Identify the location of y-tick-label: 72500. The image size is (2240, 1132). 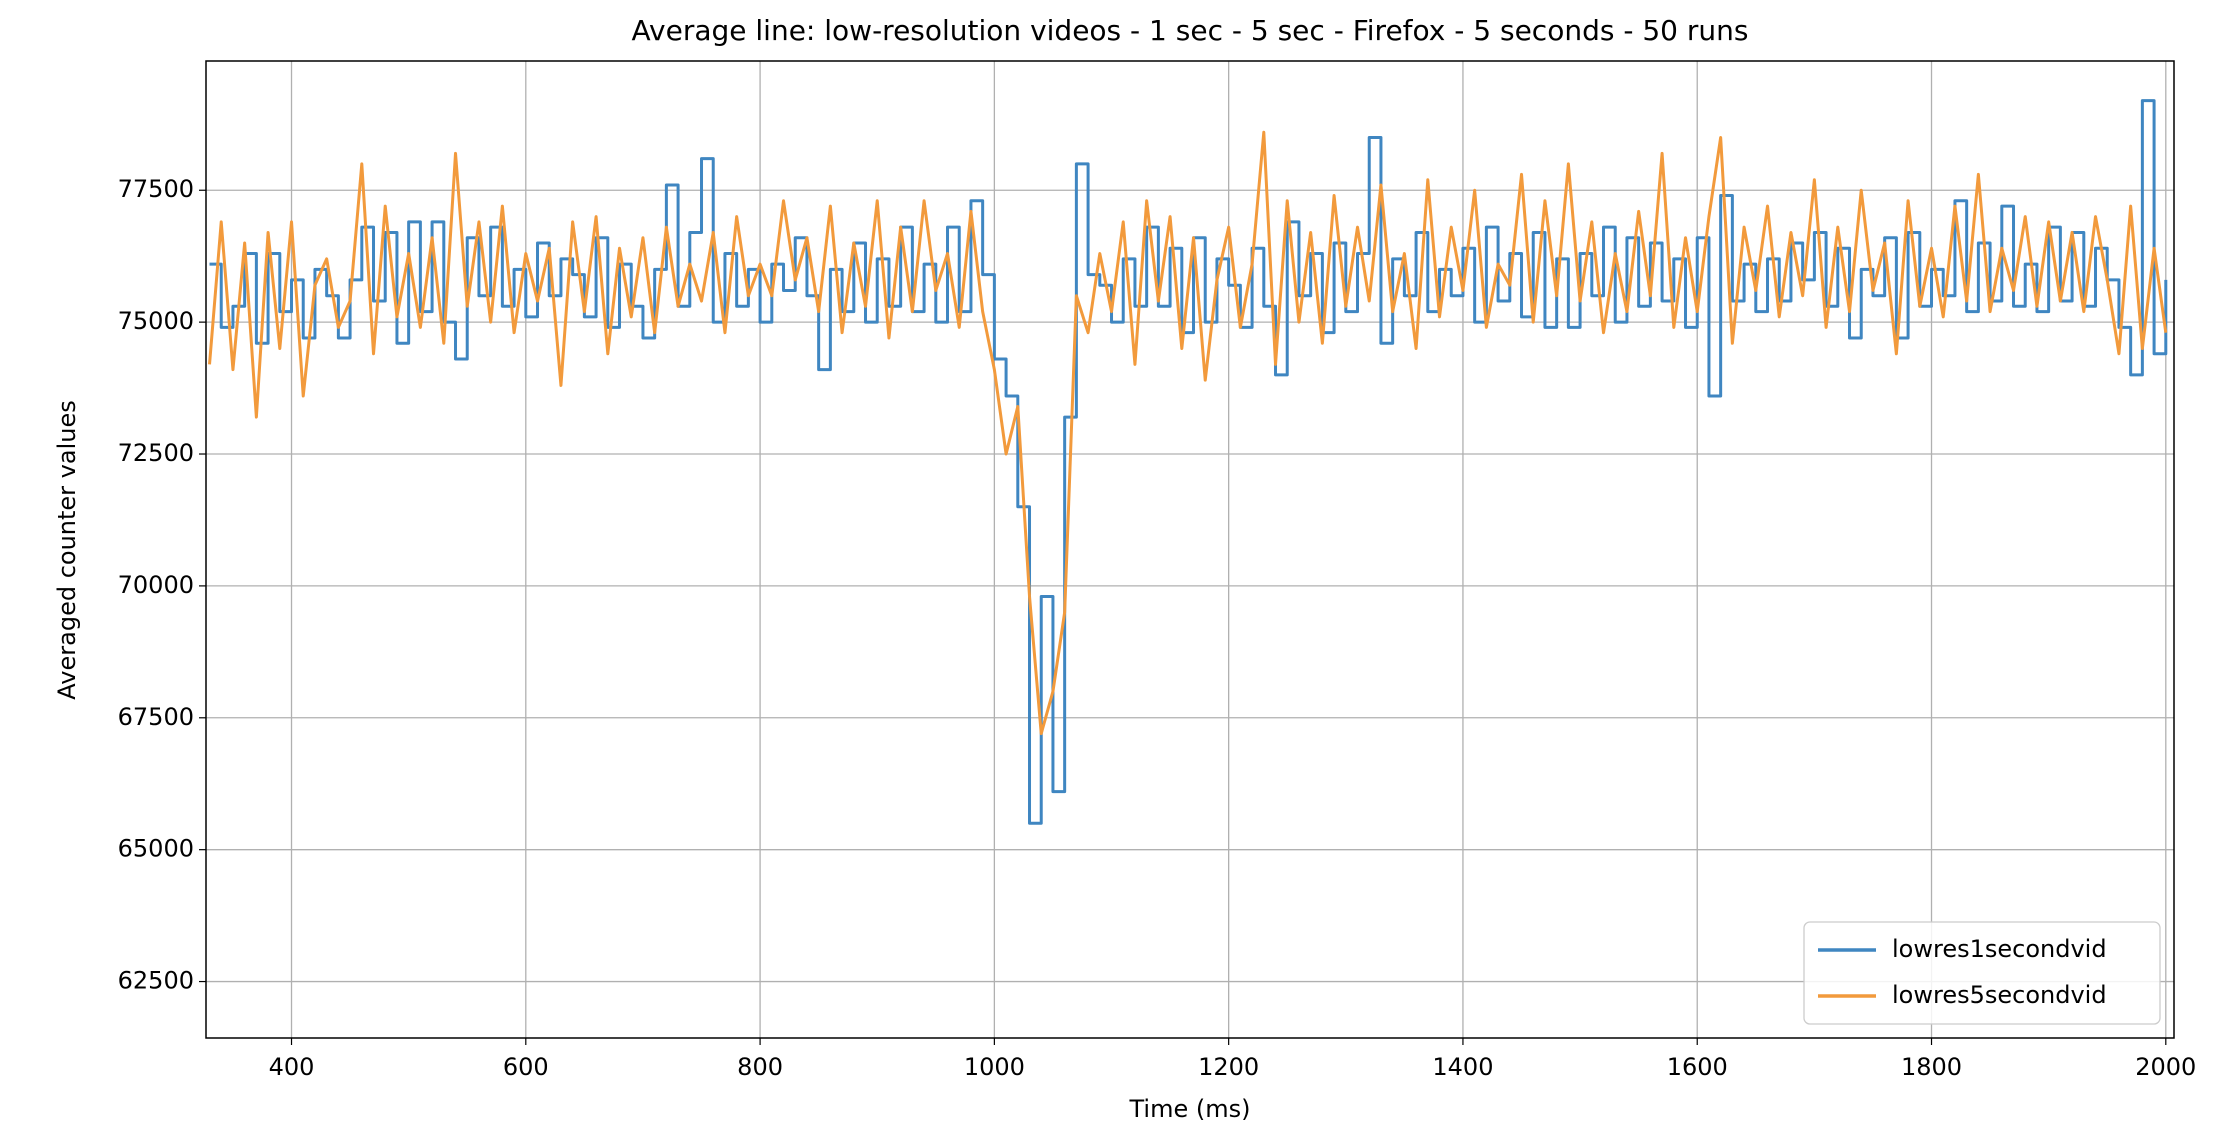
(156, 453).